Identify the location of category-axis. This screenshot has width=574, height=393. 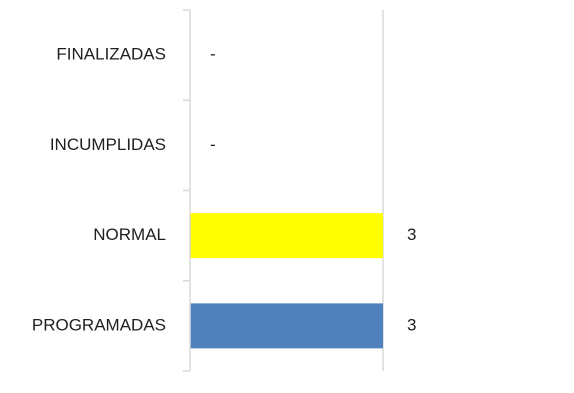
(187, 190).